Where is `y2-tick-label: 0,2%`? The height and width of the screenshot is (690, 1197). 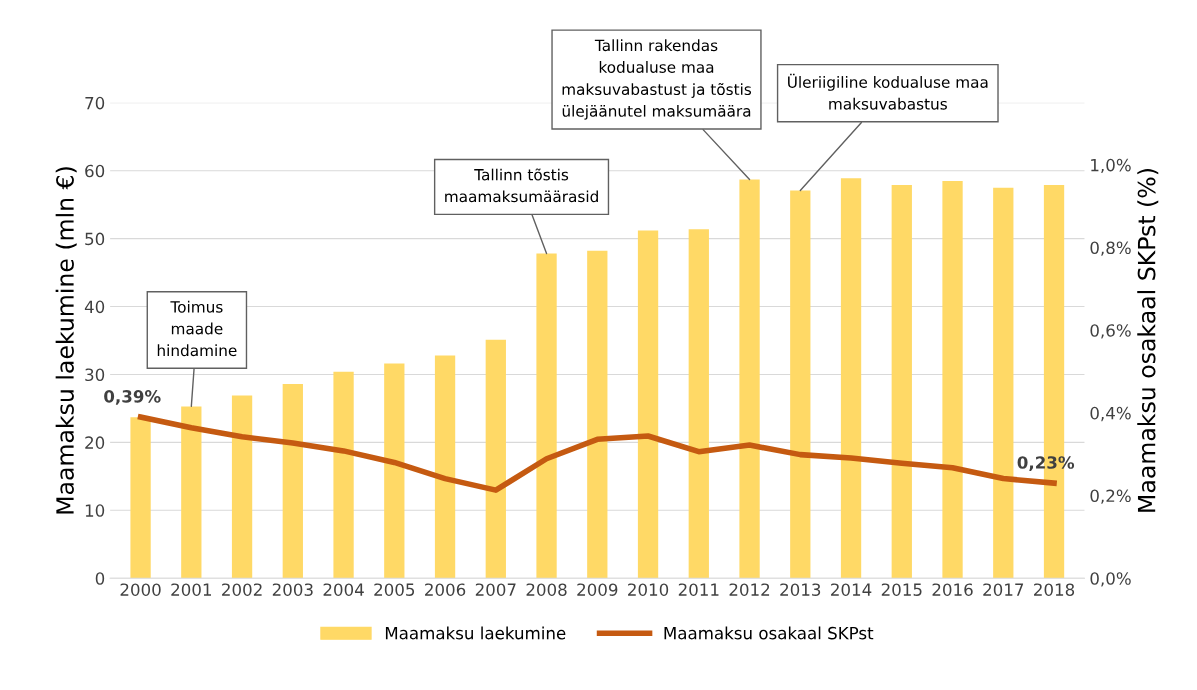 y2-tick-label: 0,2% is located at coordinates (1110, 496).